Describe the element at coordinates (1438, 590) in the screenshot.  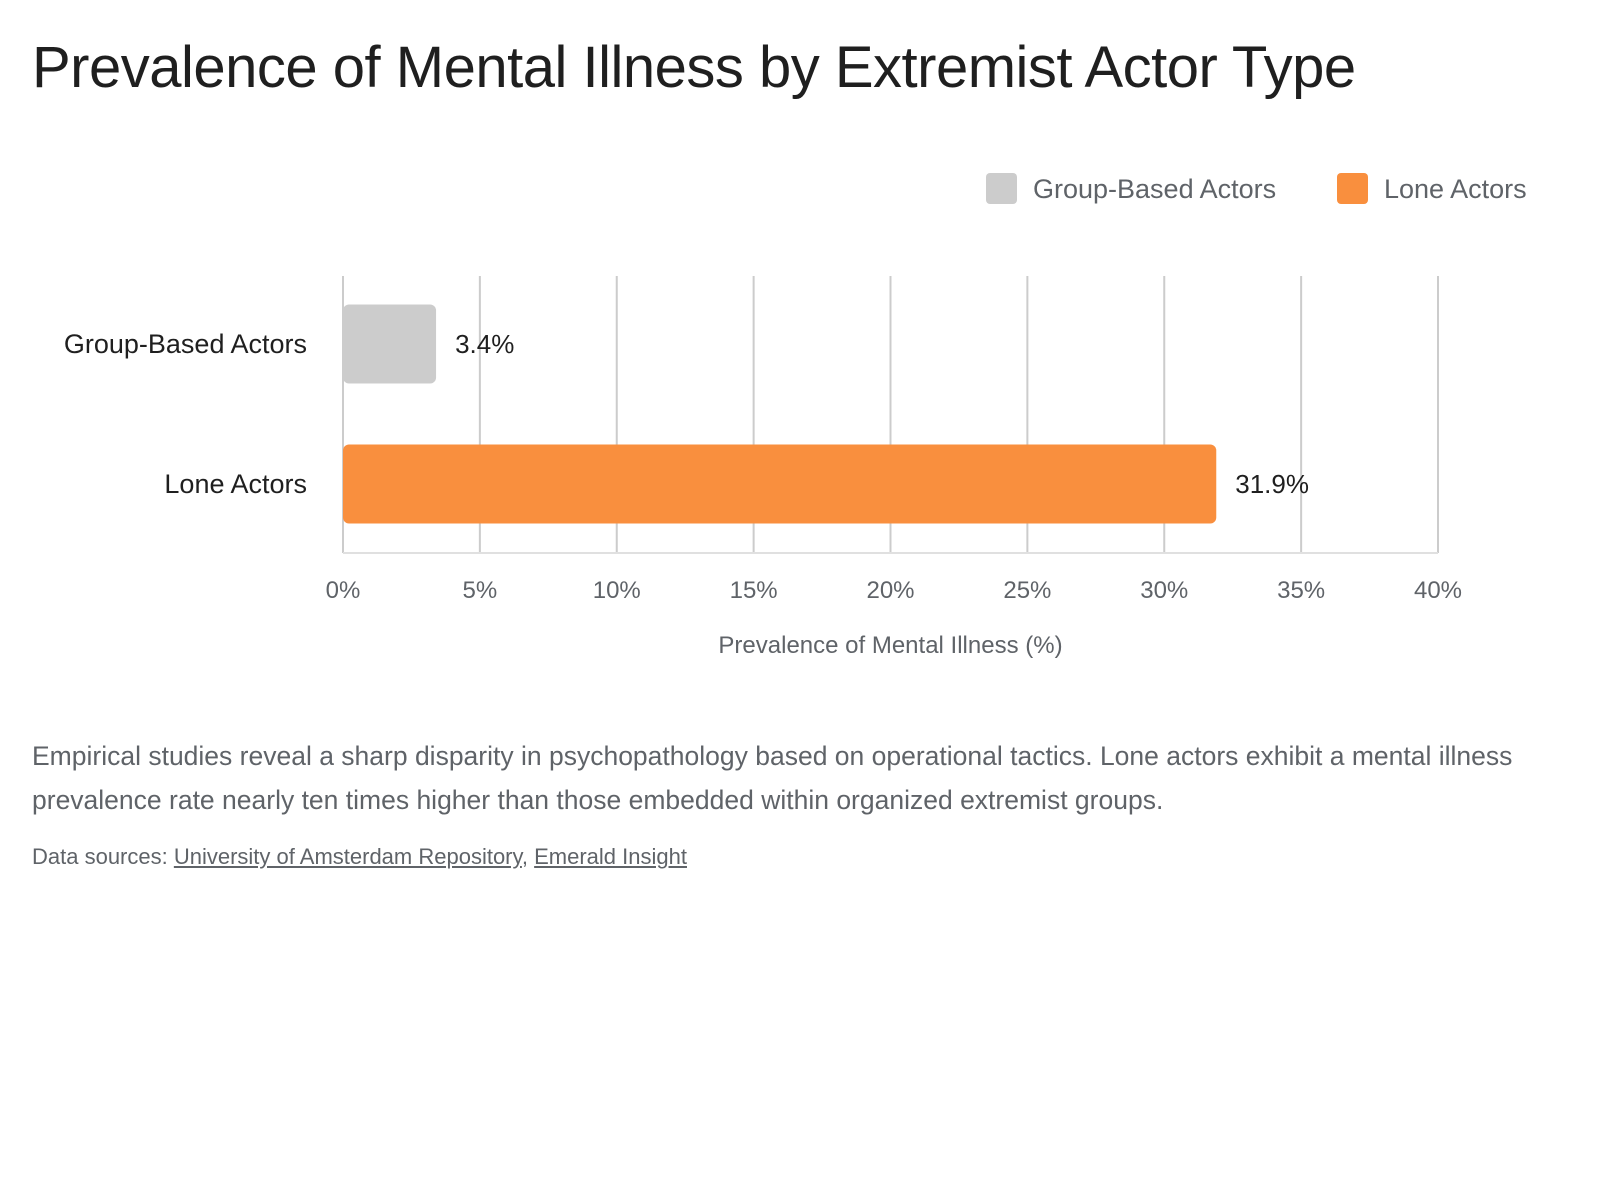
I see `x-tick-label: 40%` at that location.